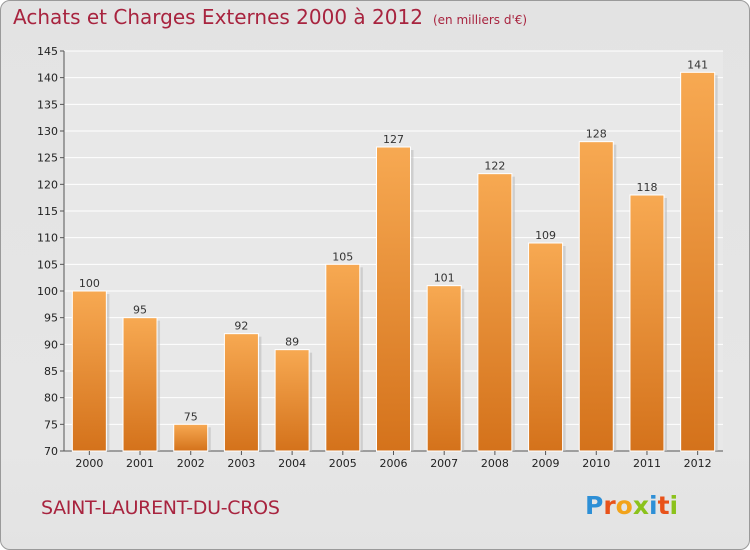 This screenshot has width=750, height=550. Describe the element at coordinates (51, 398) in the screenshot. I see `y-tick-label: 80` at that location.